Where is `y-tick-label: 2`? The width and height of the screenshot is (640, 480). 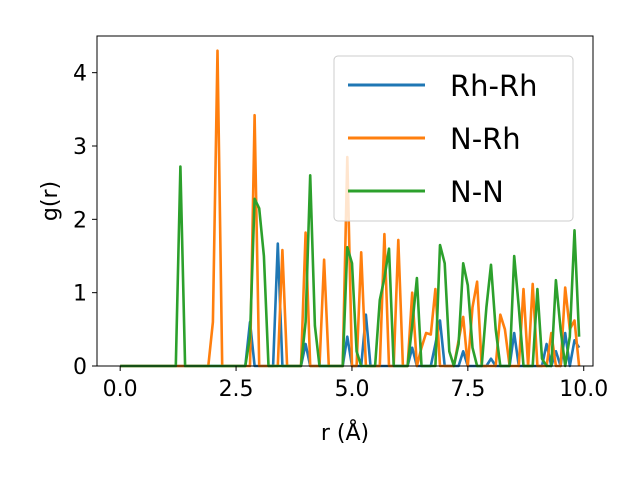
y-tick-label: 2 is located at coordinates (80, 220).